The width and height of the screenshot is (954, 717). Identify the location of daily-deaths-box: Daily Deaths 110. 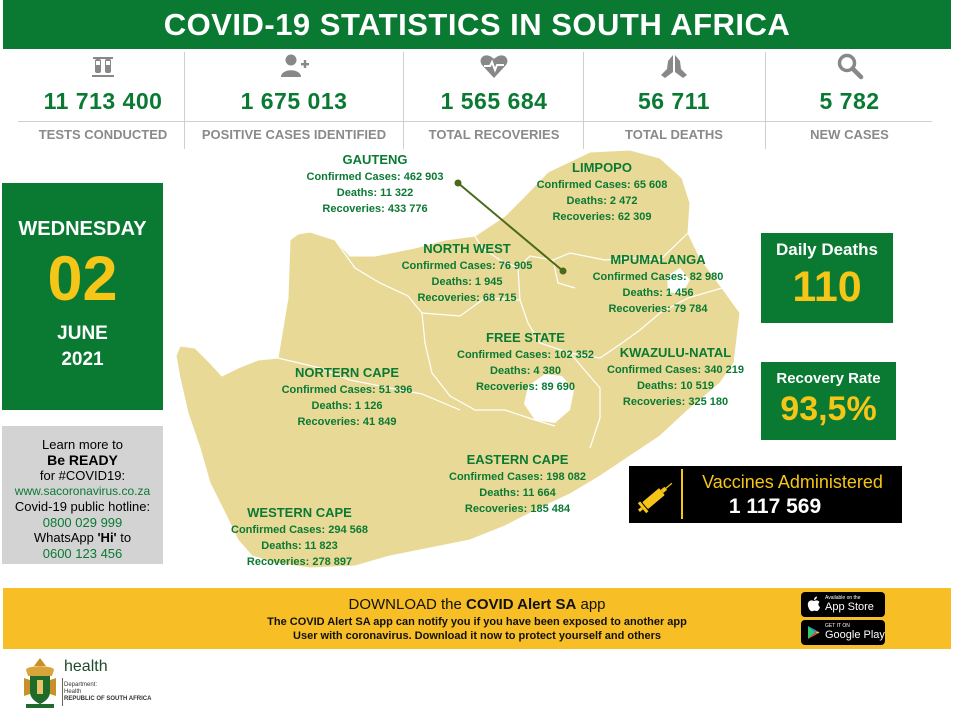
(827, 278).